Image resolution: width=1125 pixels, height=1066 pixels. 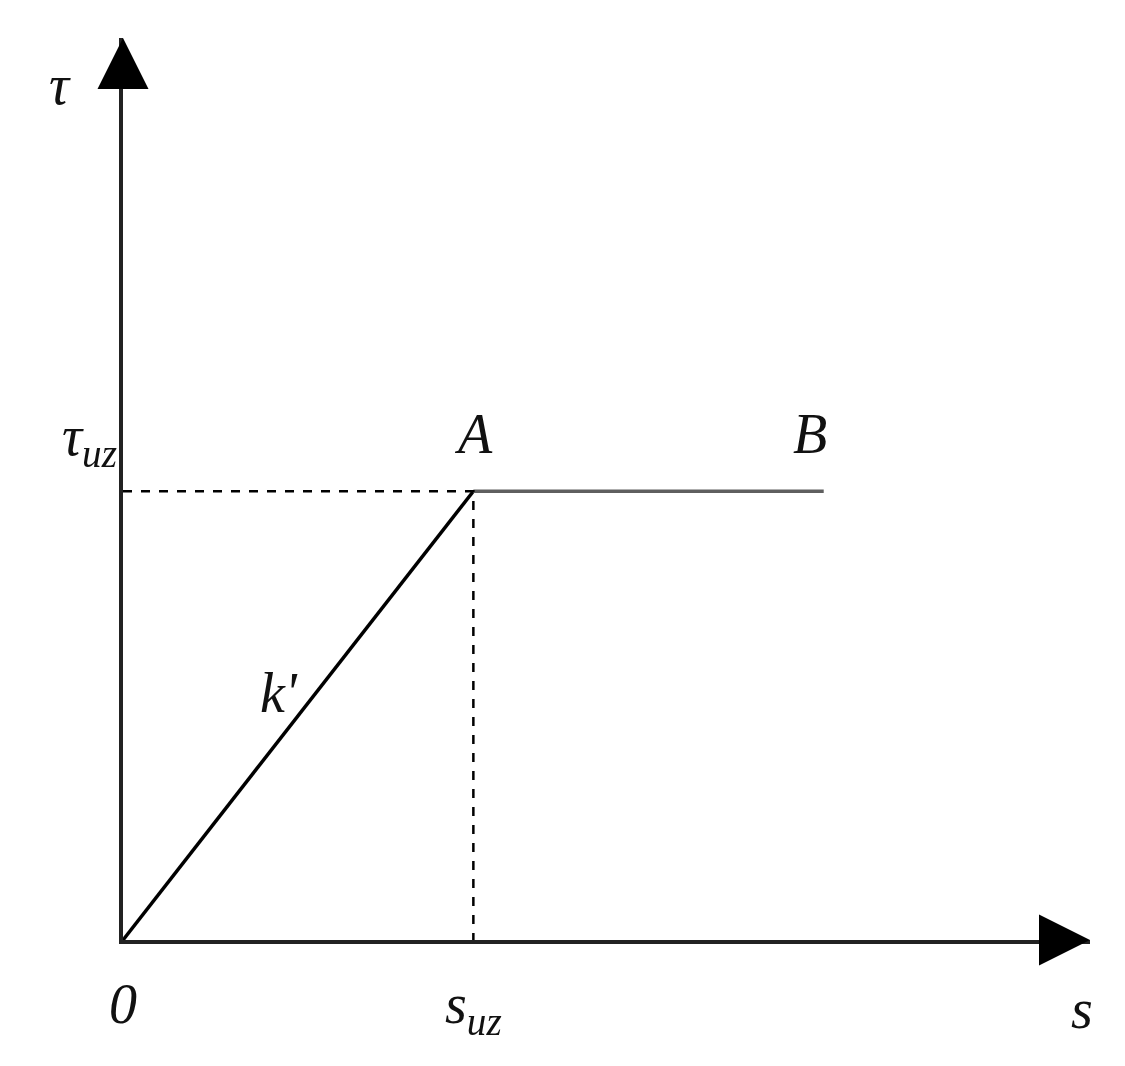 What do you see at coordinates (473, 434) in the screenshot?
I see `annotation: A` at bounding box center [473, 434].